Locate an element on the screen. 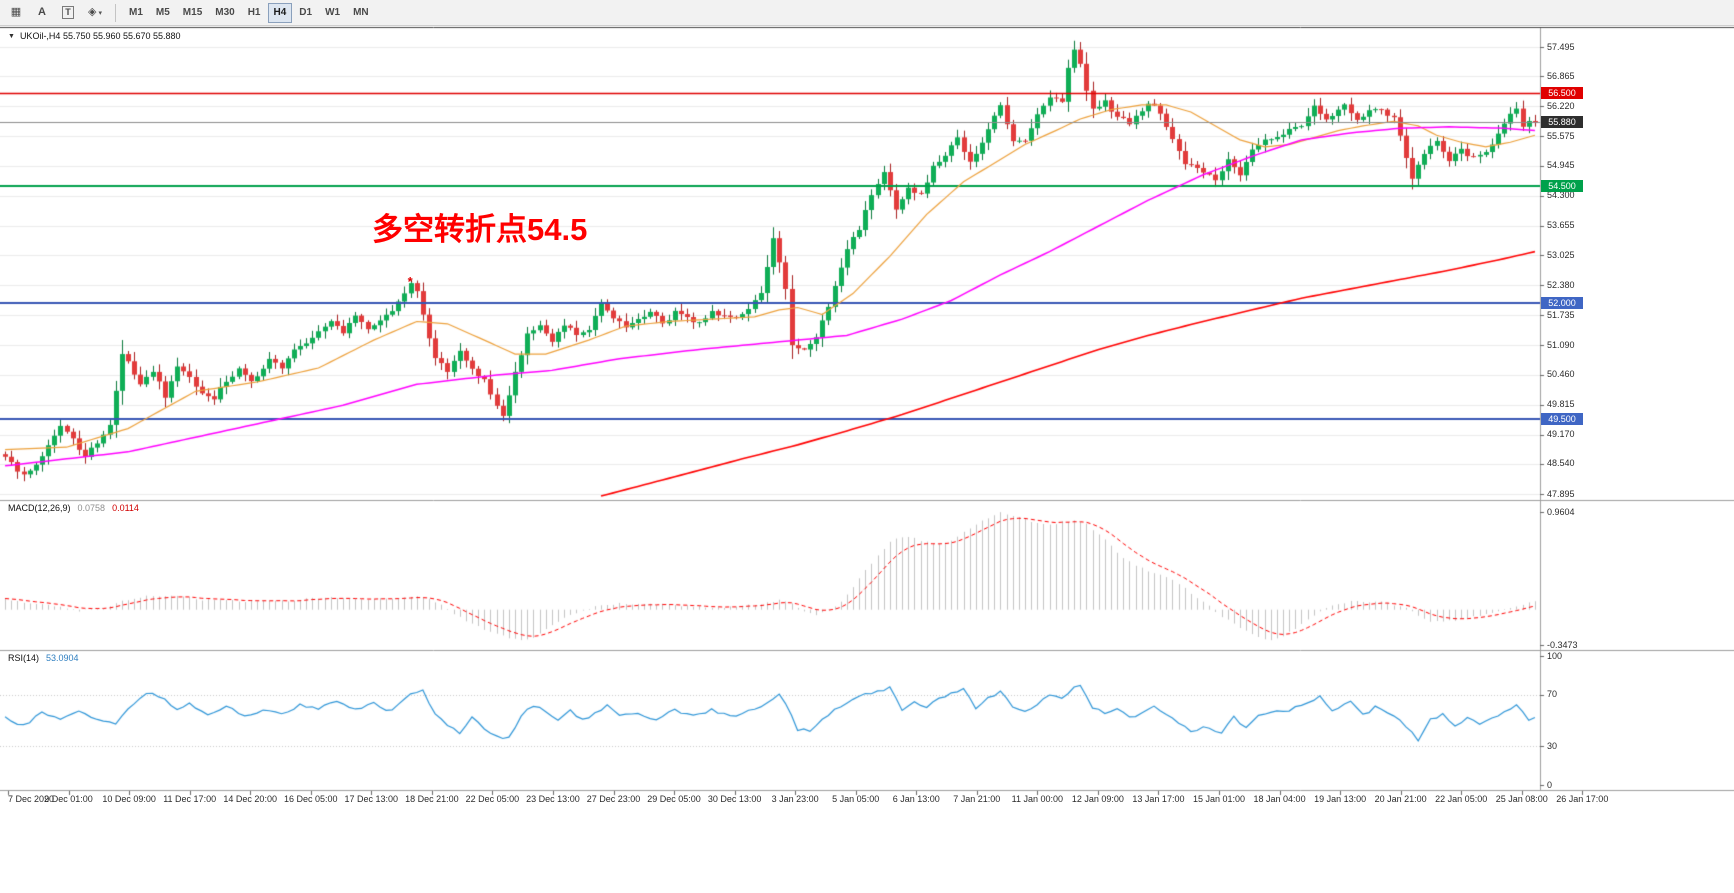  draw-toolbar: ▦ A T ◈ ▾ is located at coordinates (56, 13).